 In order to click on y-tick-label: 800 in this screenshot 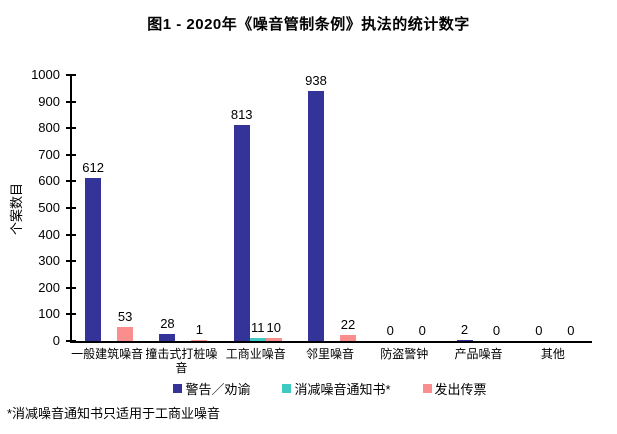, I will do `click(49, 128)`.